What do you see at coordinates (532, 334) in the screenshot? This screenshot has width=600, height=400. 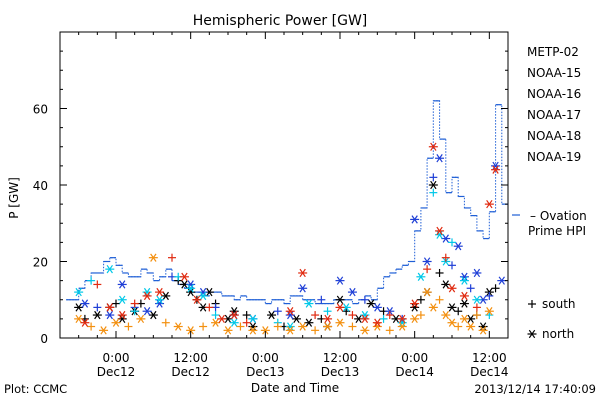 I see `legend-north-marker` at bounding box center [532, 334].